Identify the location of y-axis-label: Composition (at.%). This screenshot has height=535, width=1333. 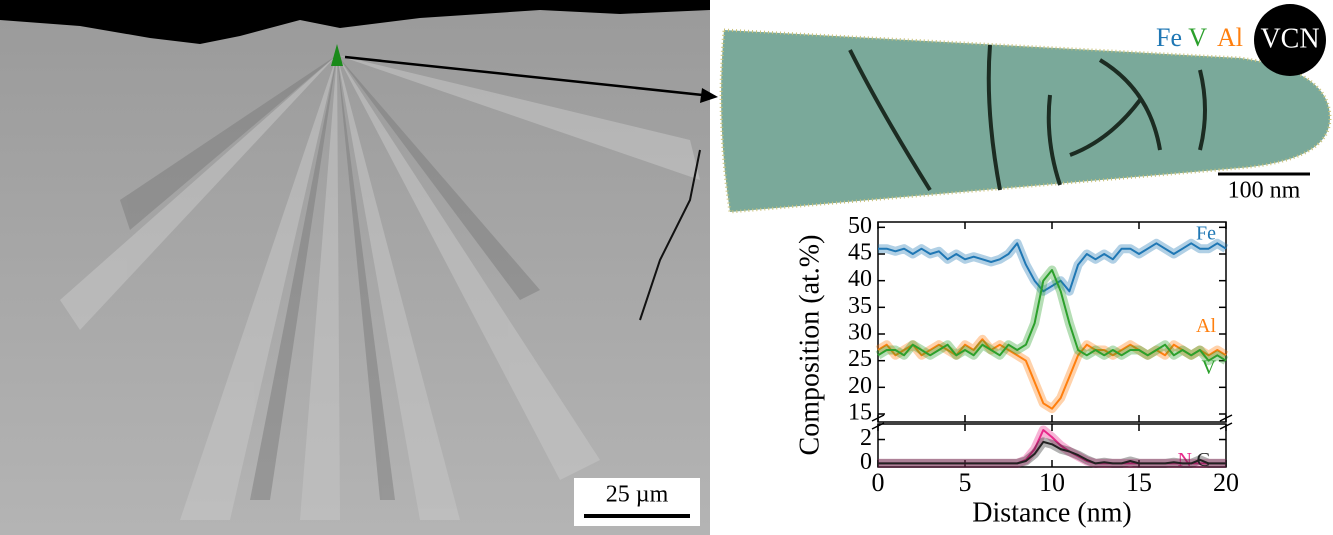
(809, 345).